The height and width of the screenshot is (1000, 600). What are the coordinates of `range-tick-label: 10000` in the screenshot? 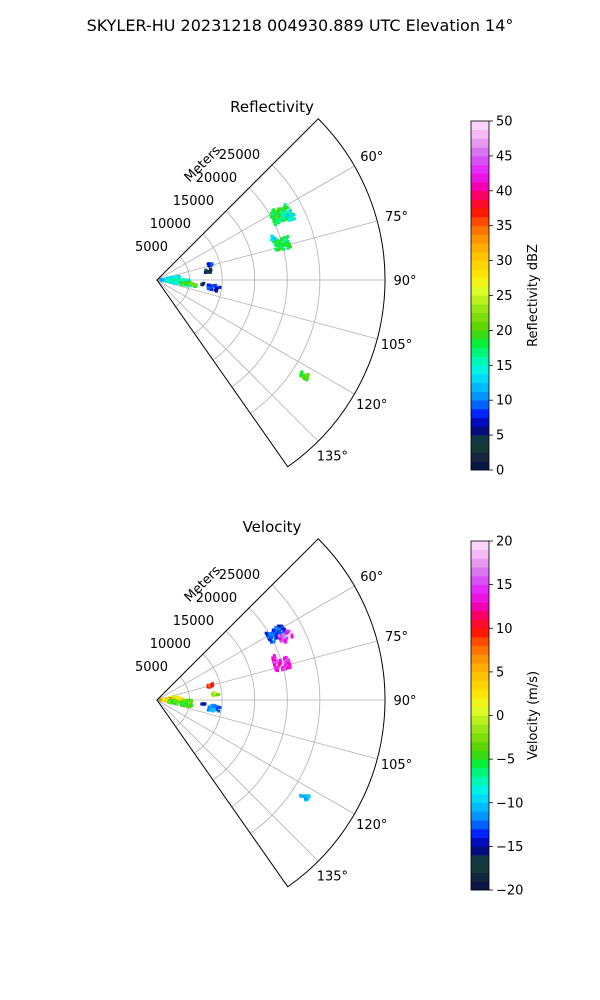 It's located at (170, 644).